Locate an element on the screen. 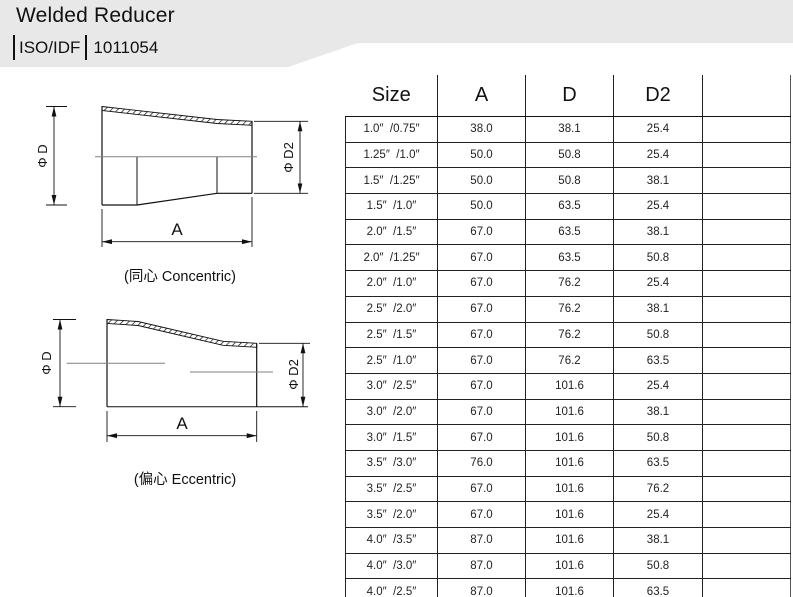 Image resolution: width=793 pixels, height=597 pixels. cell-size: 3.0″ /2.0″ is located at coordinates (391, 412).